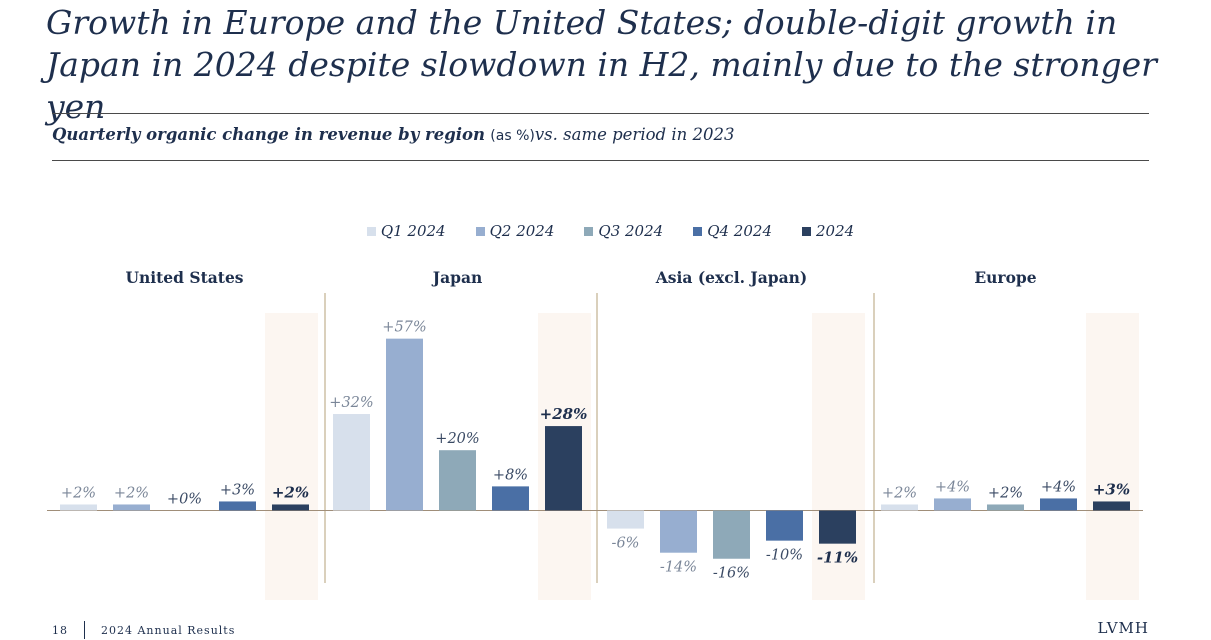 The width and height of the screenshot is (1211, 640). Describe the element at coordinates (600, 160) in the screenshot. I see `subtitle-divider` at that location.